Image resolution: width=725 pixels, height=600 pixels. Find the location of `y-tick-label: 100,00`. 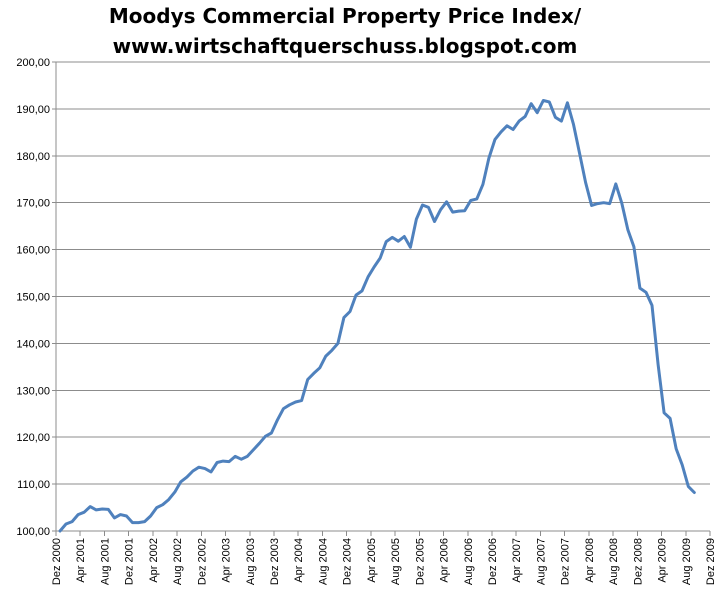

y-tick-label: 100,00 is located at coordinates (33, 532).